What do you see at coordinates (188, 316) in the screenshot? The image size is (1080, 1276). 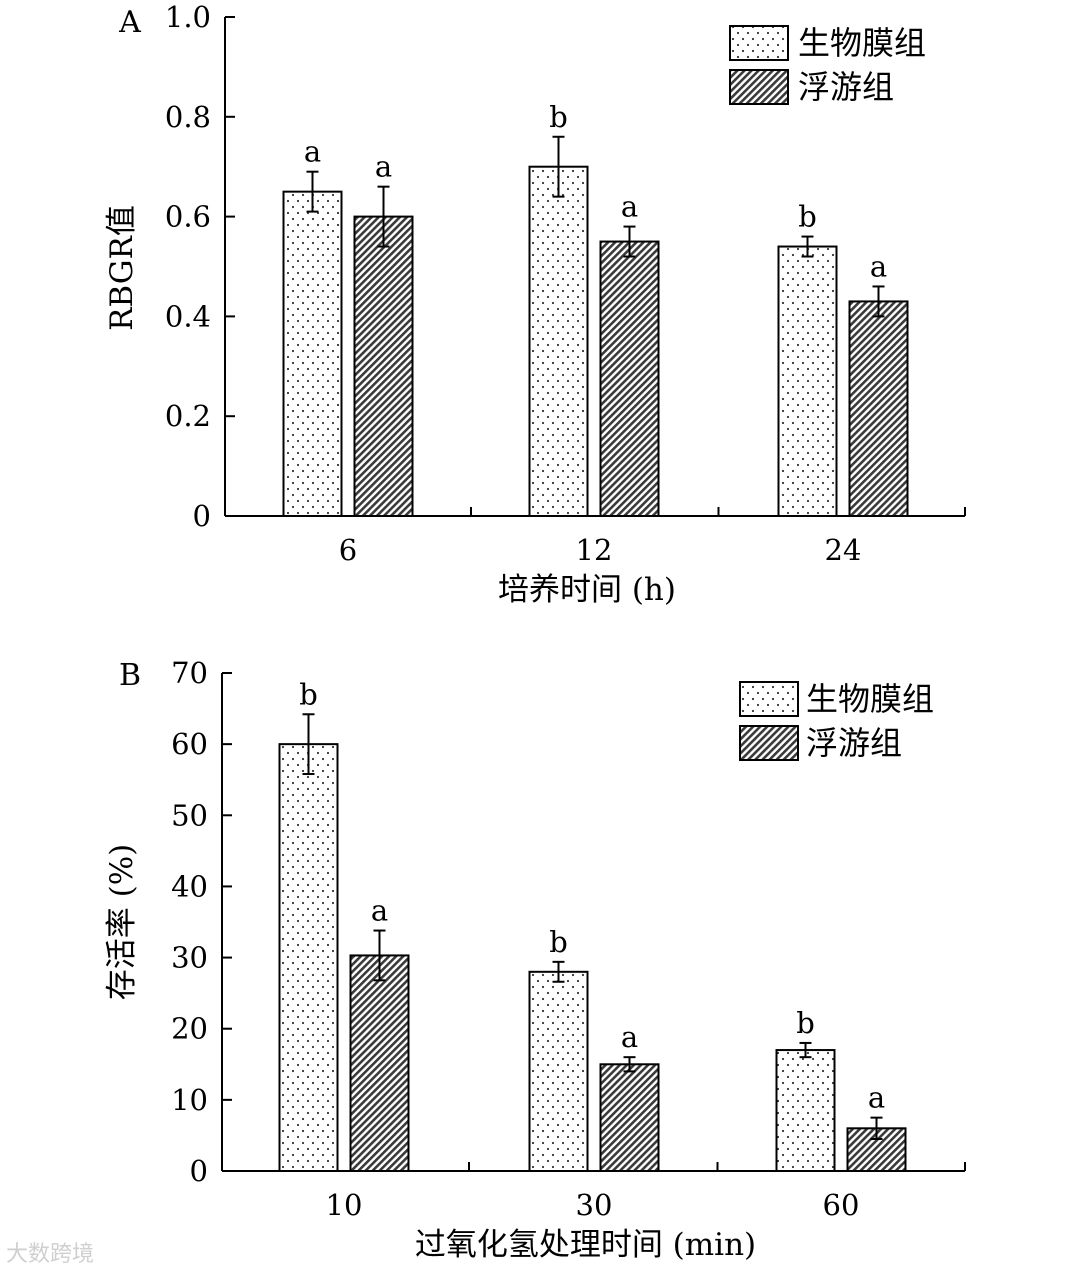 I see `y-tick-label: 0.4` at bounding box center [188, 316].